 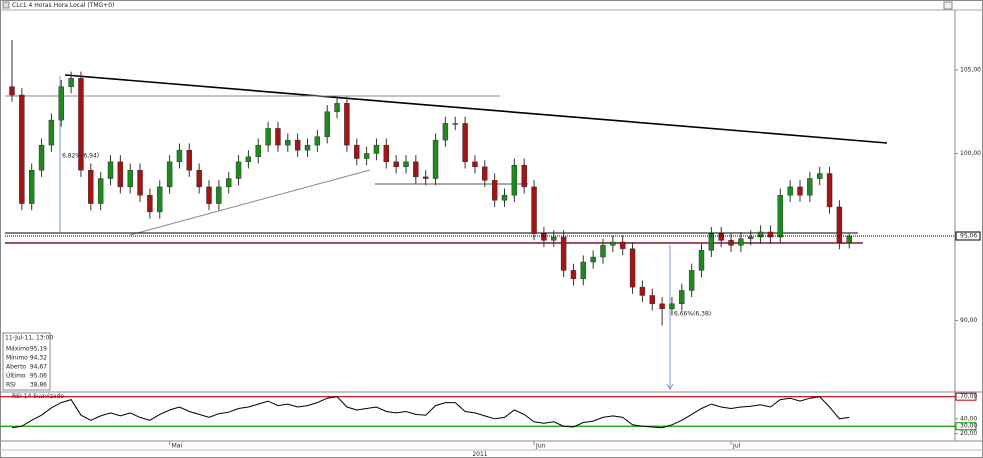 I want to click on info-value: 94,32, so click(x=38, y=358).